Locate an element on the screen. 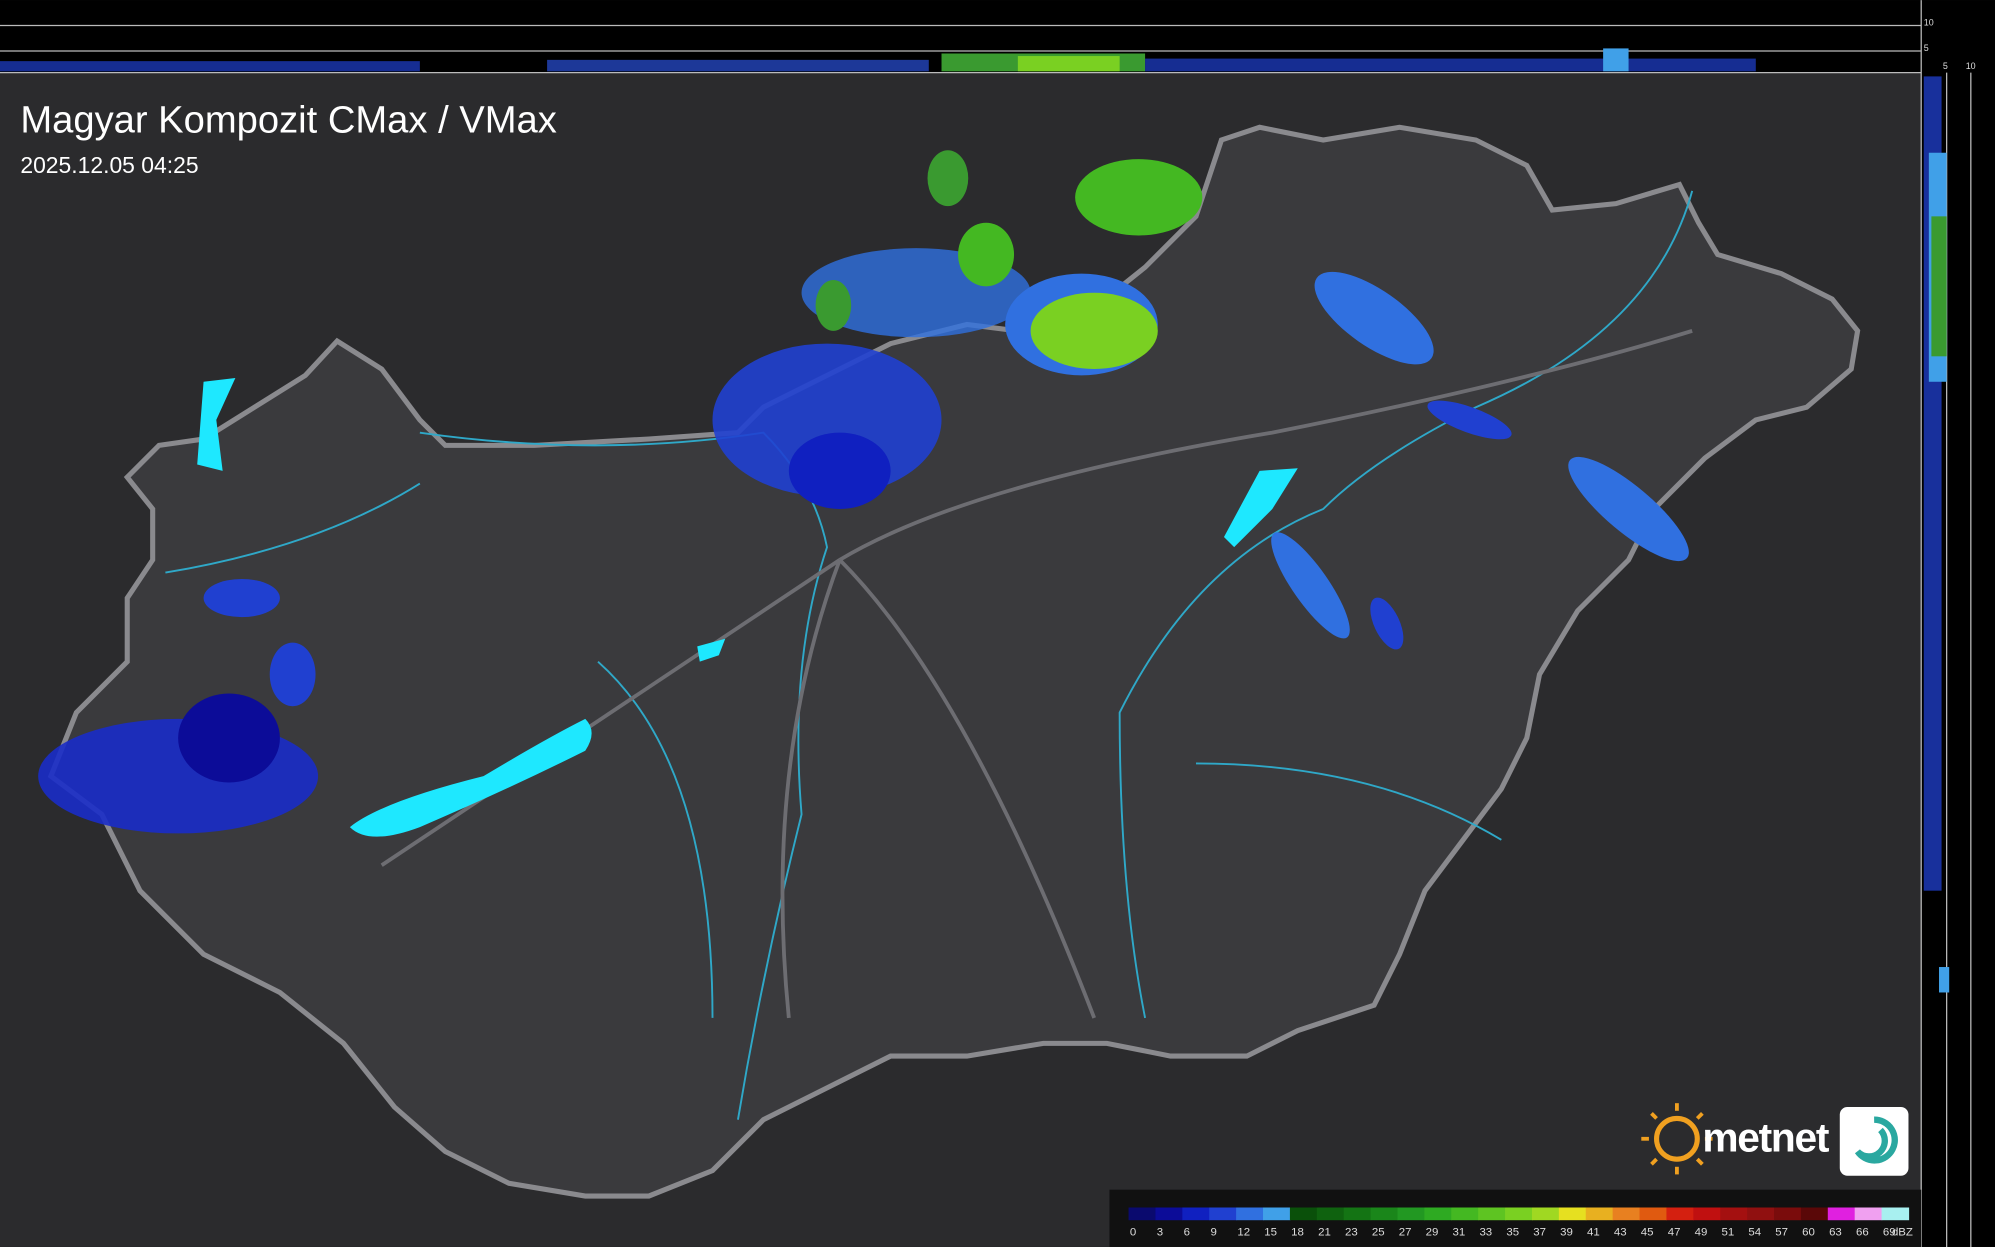 The width and height of the screenshot is (1995, 1247). legend-label: 43 is located at coordinates (1620, 1232).